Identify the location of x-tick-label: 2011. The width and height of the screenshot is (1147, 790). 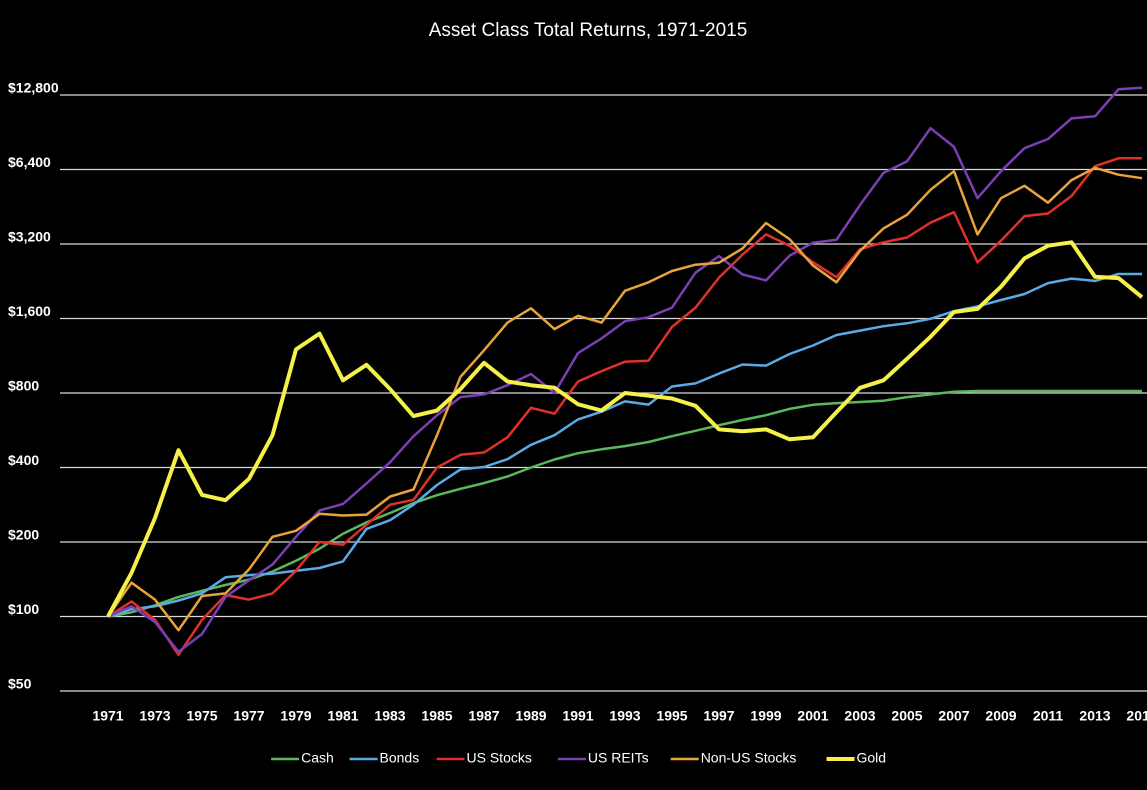
(1048, 716).